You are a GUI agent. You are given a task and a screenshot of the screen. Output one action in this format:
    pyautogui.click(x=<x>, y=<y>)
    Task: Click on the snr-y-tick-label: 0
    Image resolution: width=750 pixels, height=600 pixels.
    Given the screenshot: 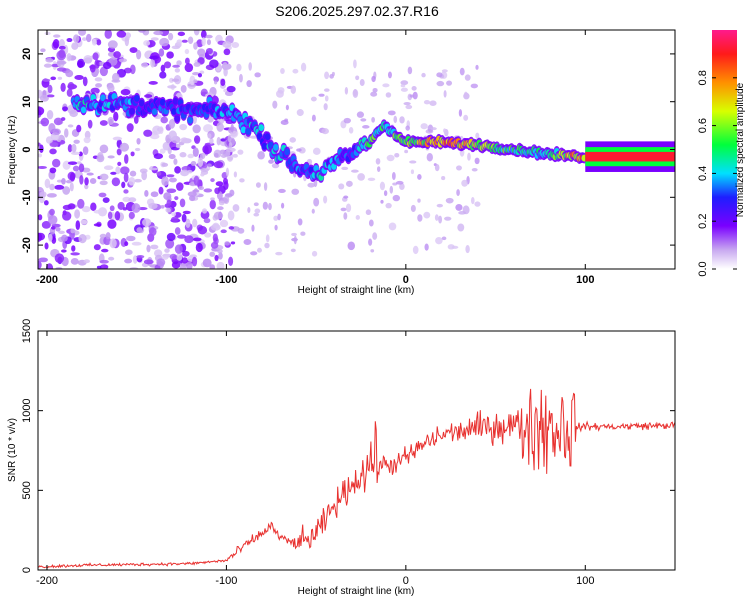 What is the action you would take?
    pyautogui.click(x=27, y=570)
    